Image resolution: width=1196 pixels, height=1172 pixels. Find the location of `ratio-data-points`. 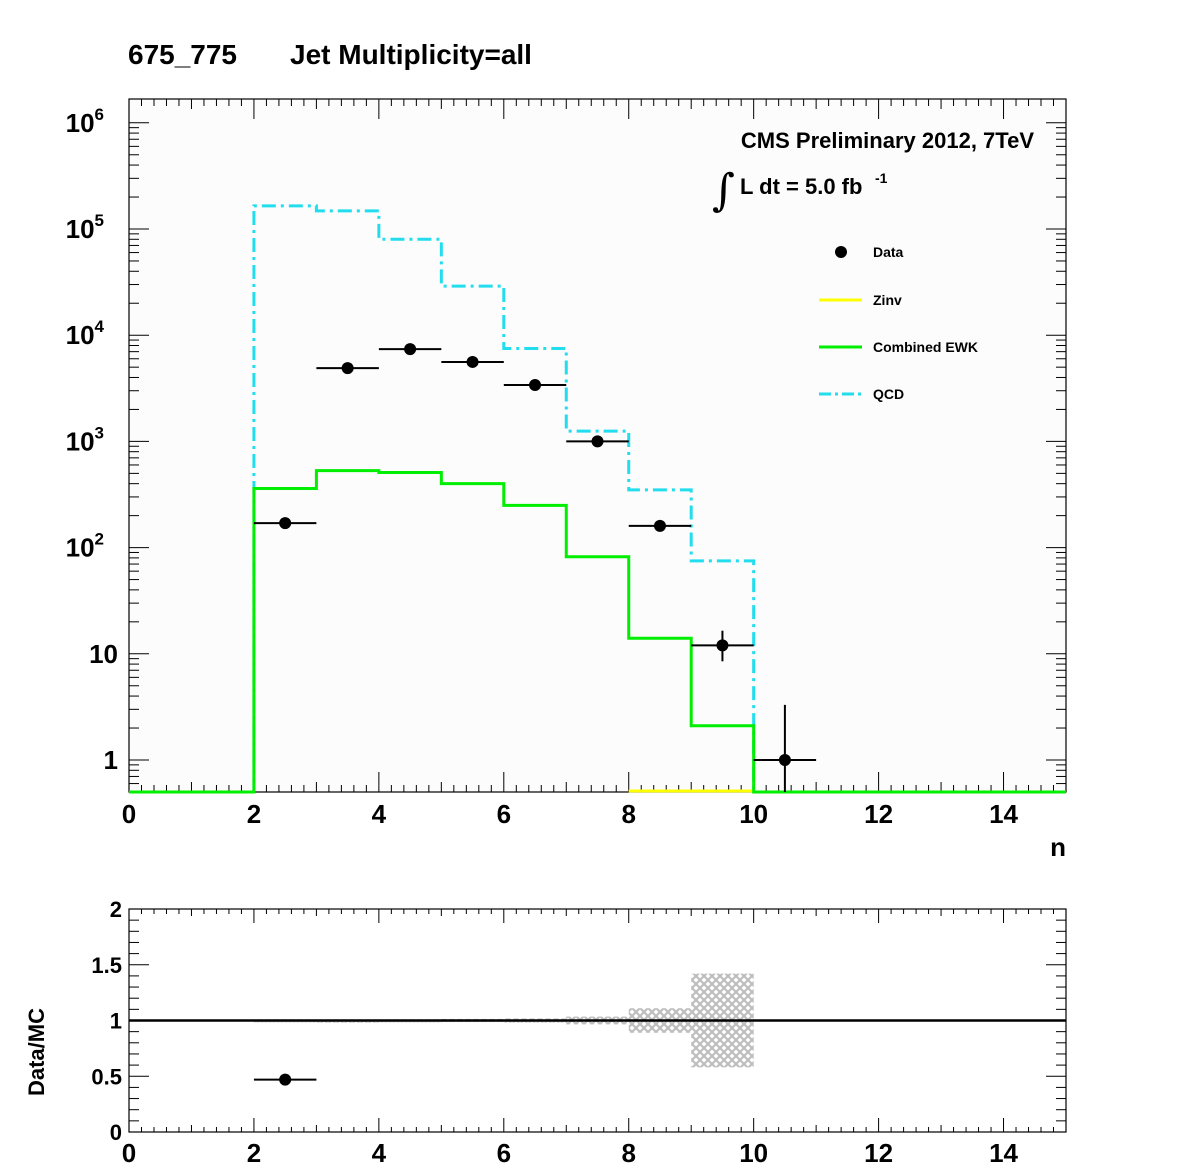

ratio-data-points is located at coordinates (285, 1079).